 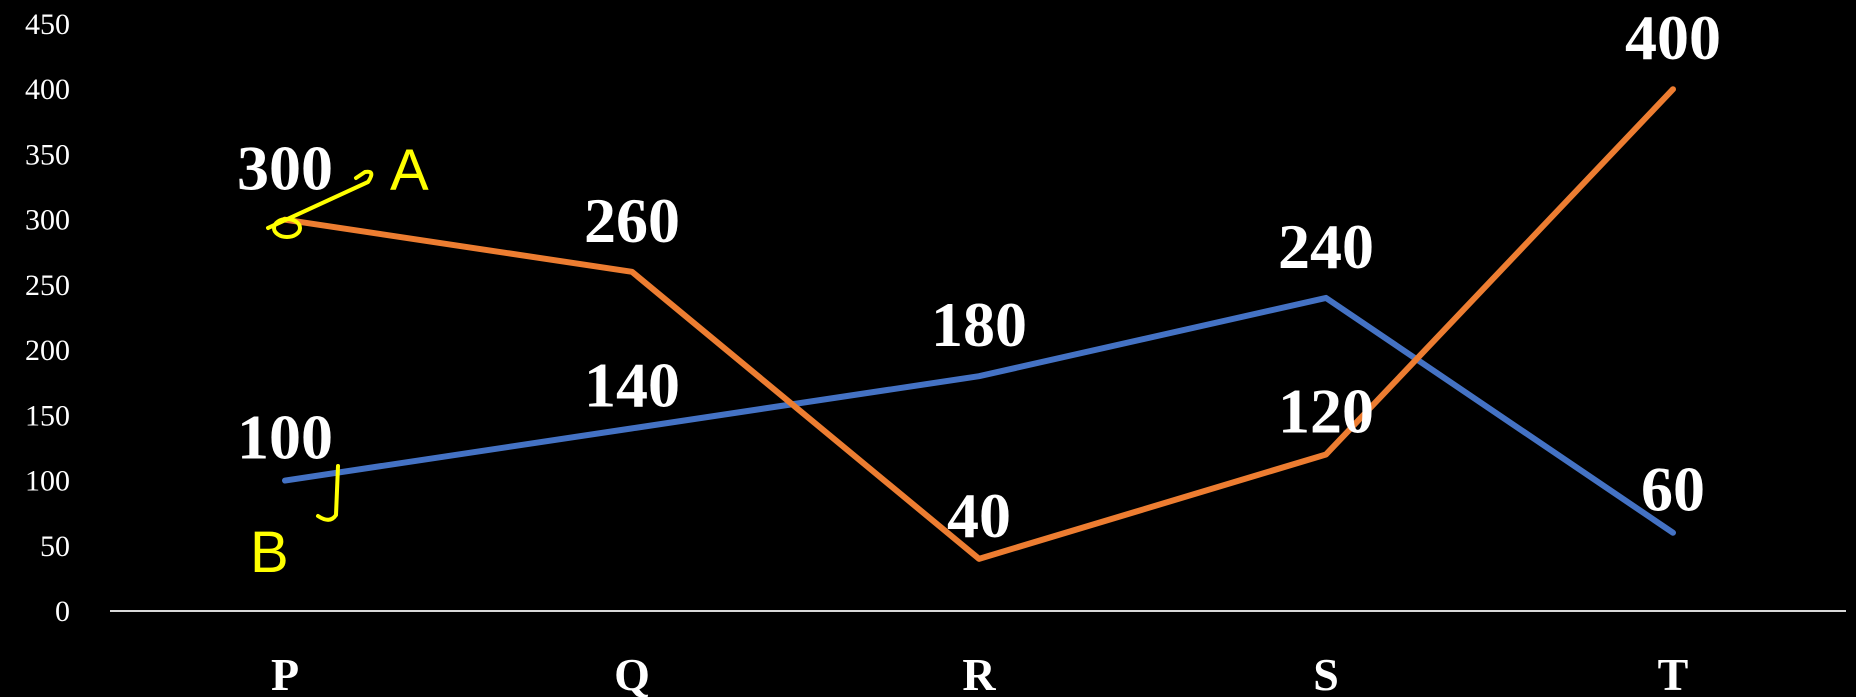 What do you see at coordinates (285, 437) in the screenshot?
I see `data-label-b: 100` at bounding box center [285, 437].